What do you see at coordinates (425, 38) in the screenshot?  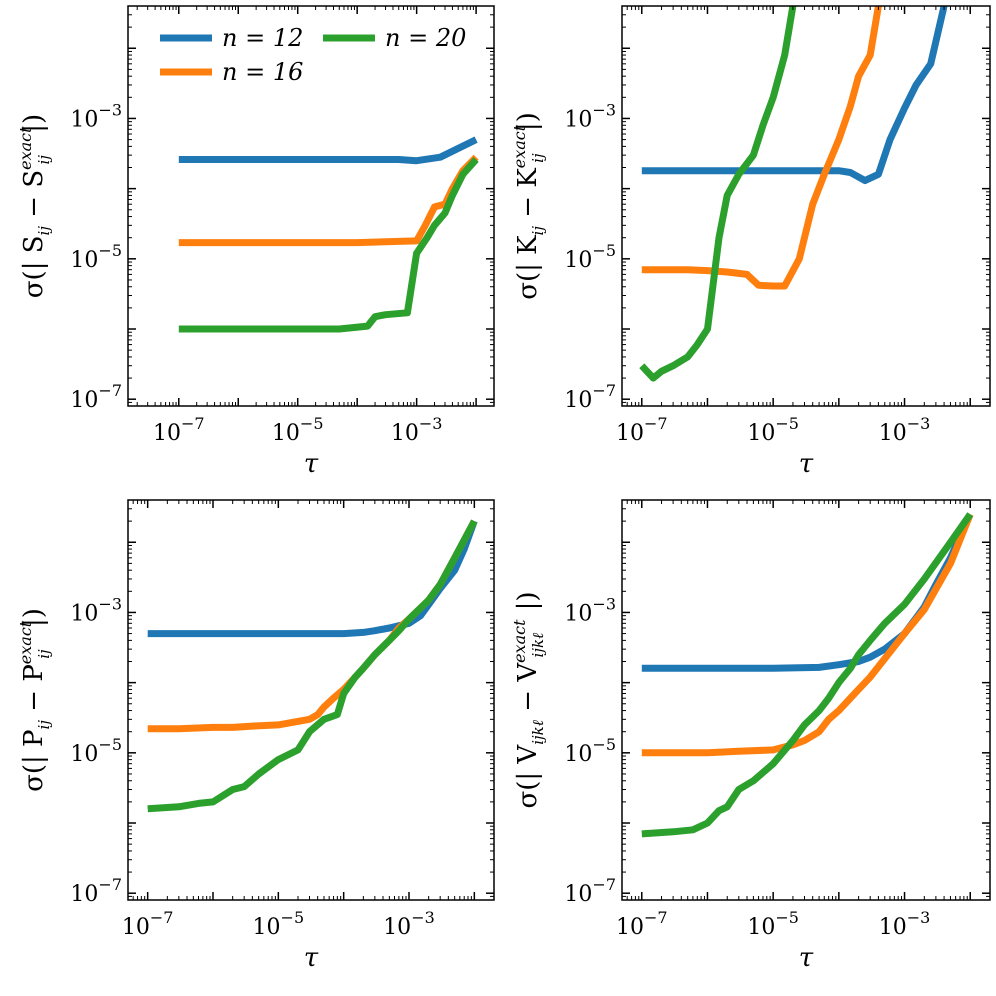 I see `legend-label: n = 20` at bounding box center [425, 38].